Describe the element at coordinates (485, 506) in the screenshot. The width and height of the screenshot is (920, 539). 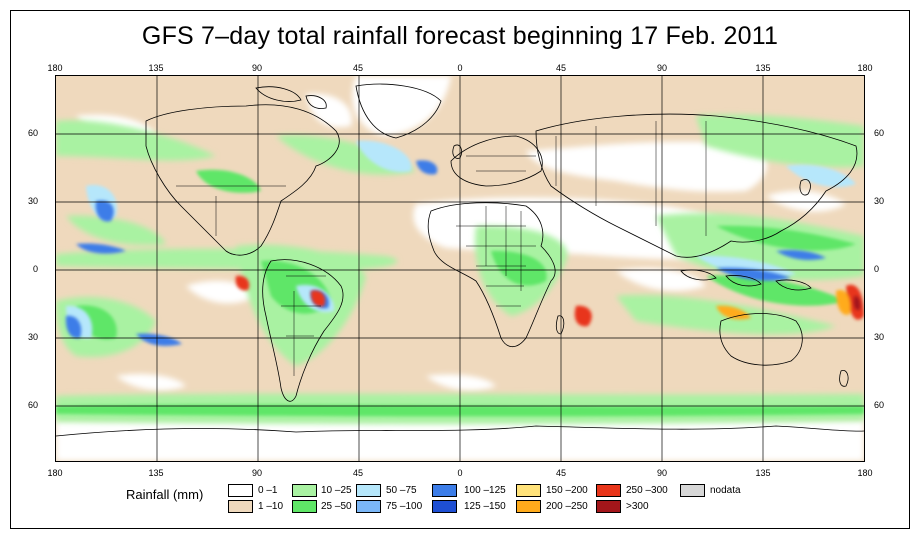
I see `legend-label: 125 –150` at that location.